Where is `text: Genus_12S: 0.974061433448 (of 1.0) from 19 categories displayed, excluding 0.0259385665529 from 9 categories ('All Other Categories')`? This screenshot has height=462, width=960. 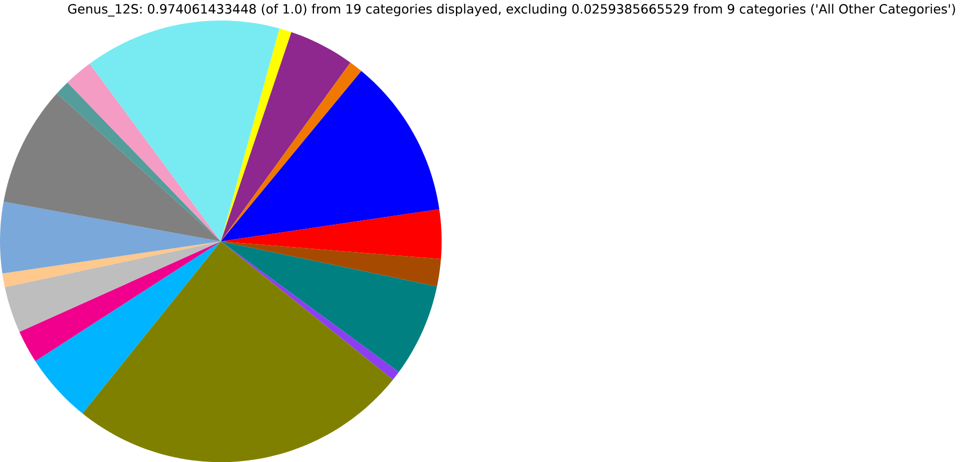 text: Genus_12S: 0.974061433448 (of 1.0) from 19 categories displayed, excluding 0.0259385665529 from 9 categories ('All Other Categories') is located at coordinates (511, 10).